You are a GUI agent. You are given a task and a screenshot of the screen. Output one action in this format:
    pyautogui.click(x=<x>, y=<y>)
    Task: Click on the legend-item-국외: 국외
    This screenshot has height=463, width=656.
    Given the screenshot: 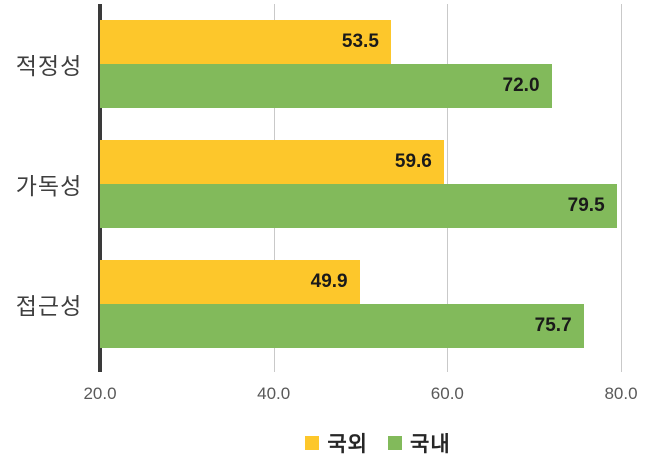 What is the action you would take?
    pyautogui.click(x=336, y=443)
    